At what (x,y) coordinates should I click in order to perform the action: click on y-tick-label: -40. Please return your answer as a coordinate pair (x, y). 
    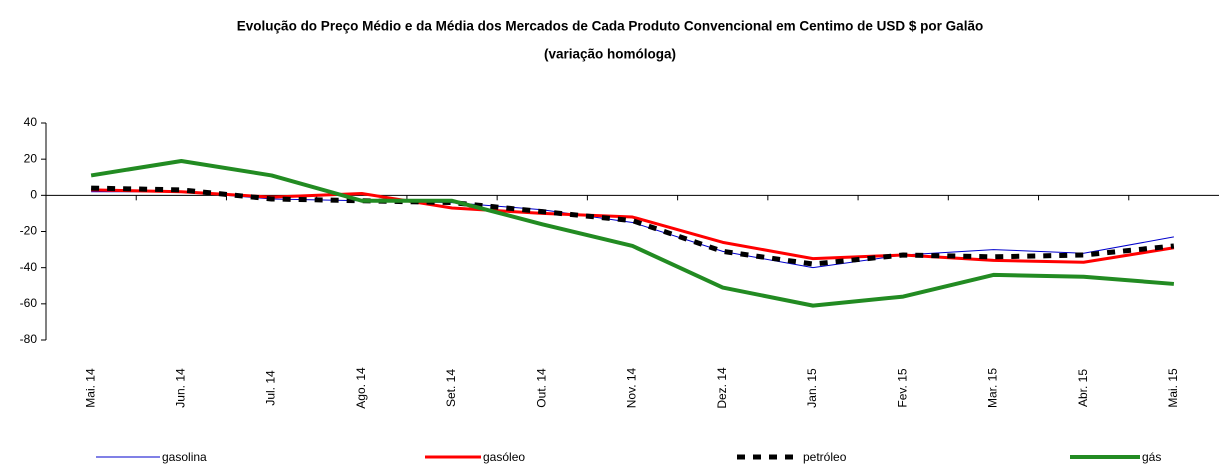
    Looking at the image, I should click on (29, 267).